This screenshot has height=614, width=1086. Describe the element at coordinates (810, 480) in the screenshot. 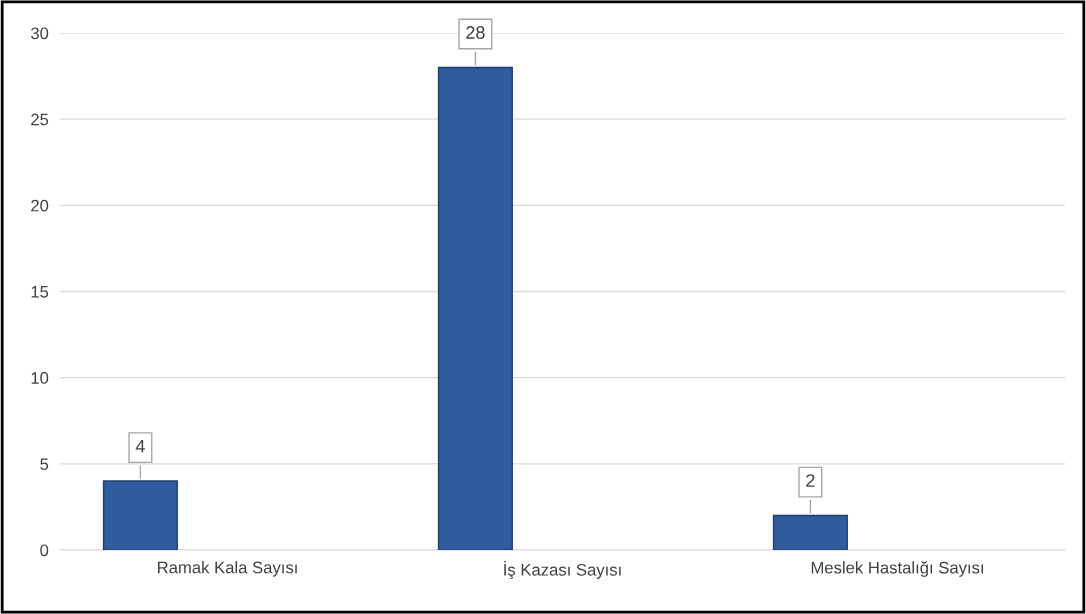

I see `data-label: 2` at that location.